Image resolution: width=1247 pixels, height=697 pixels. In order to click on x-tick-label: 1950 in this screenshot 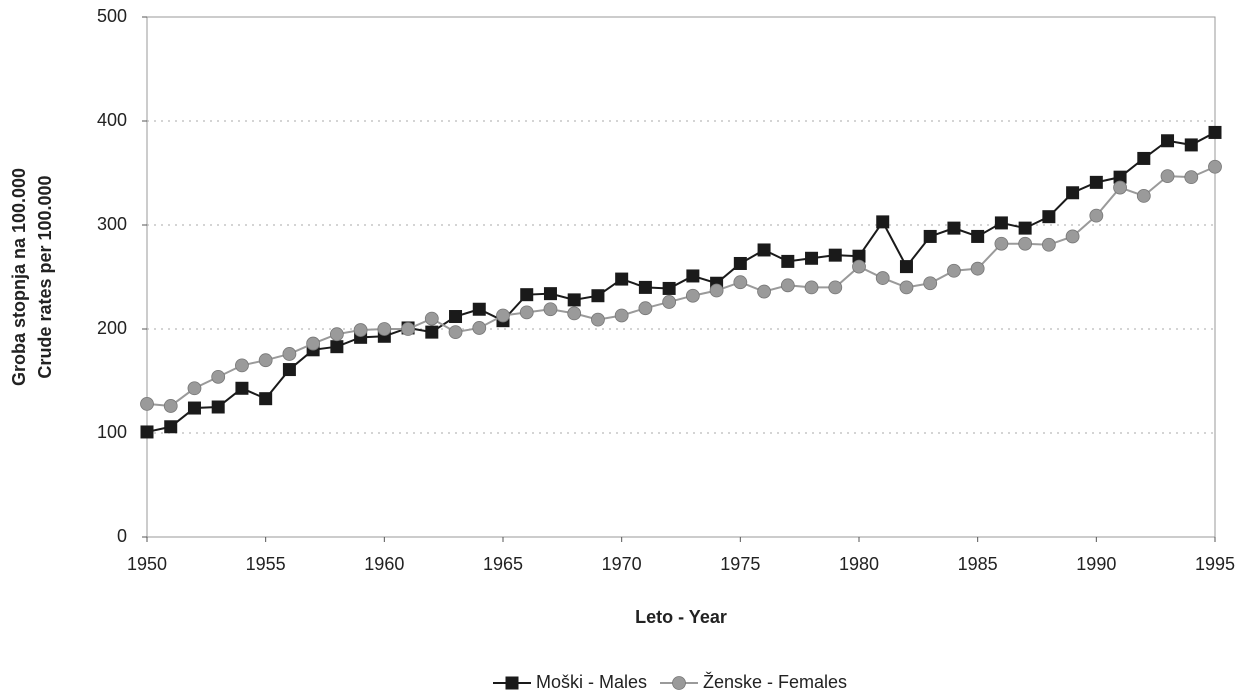, I will do `click(147, 564)`.